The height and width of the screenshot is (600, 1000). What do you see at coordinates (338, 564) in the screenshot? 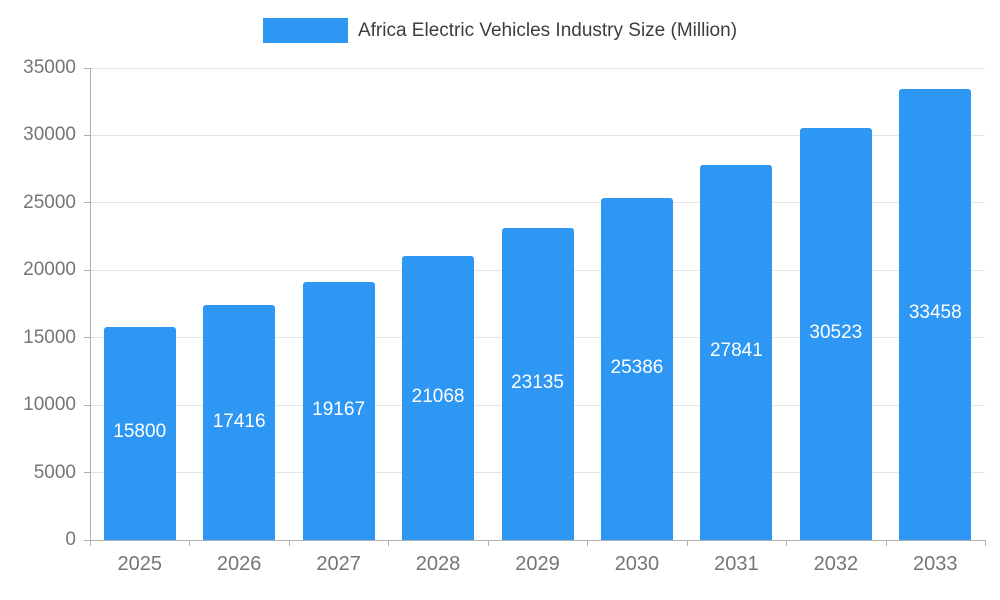
I see `x-axis-label: 2027` at bounding box center [338, 564].